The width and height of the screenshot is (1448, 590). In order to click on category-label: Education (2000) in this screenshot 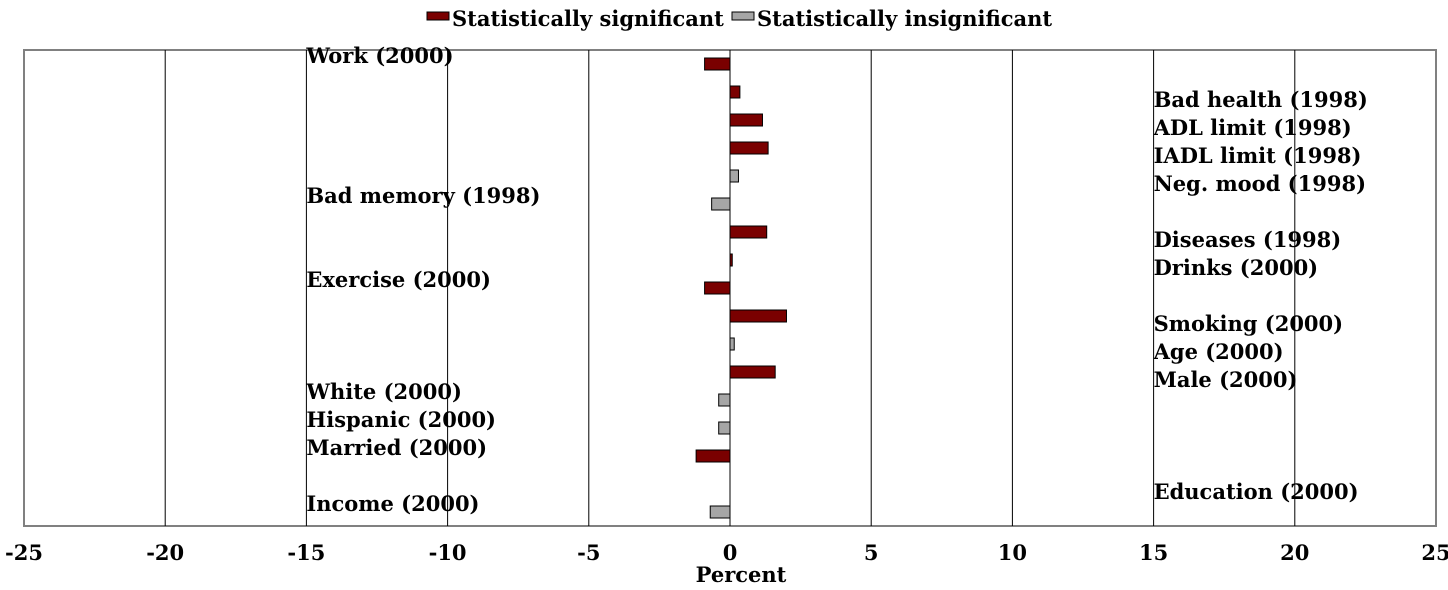, I will do `click(1256, 491)`.